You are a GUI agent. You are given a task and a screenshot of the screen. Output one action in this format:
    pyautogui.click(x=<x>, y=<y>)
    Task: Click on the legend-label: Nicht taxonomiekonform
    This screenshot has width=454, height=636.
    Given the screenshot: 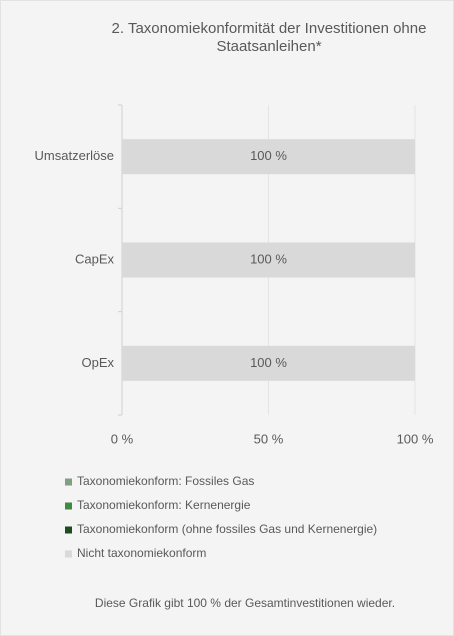 What is the action you would take?
    pyautogui.click(x=141, y=553)
    